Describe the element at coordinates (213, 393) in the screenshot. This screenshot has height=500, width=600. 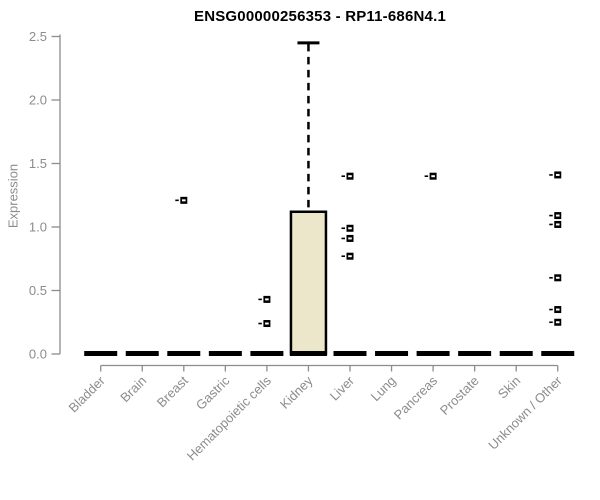
I see `x-tick-label: Gastric` at that location.